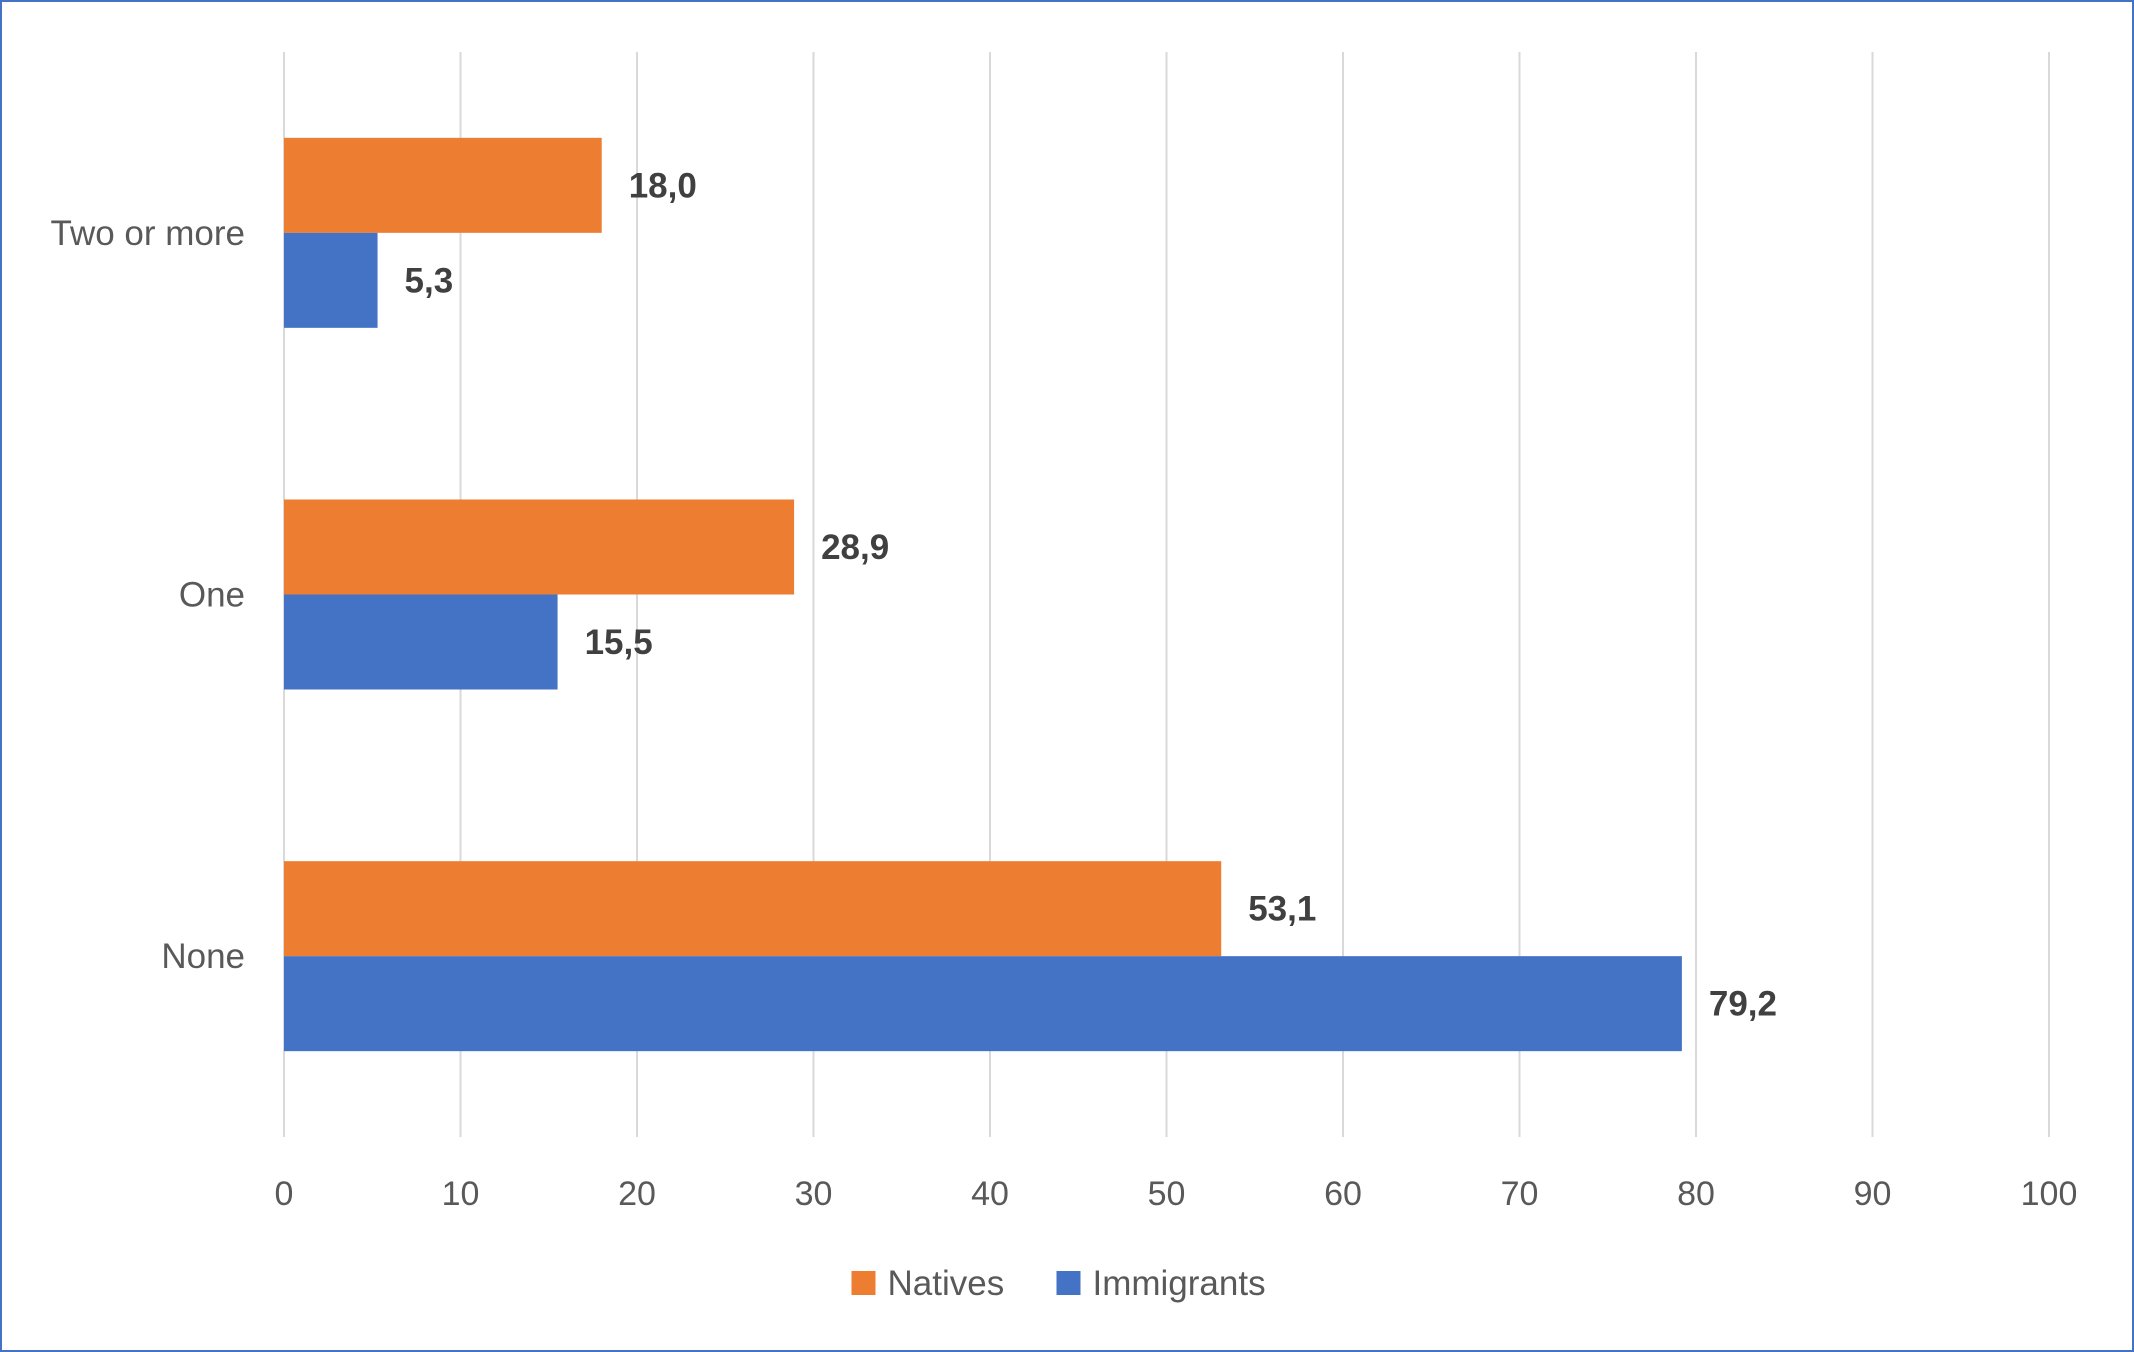  What do you see at coordinates (753, 909) in the screenshot?
I see `bar-natives-none` at bounding box center [753, 909].